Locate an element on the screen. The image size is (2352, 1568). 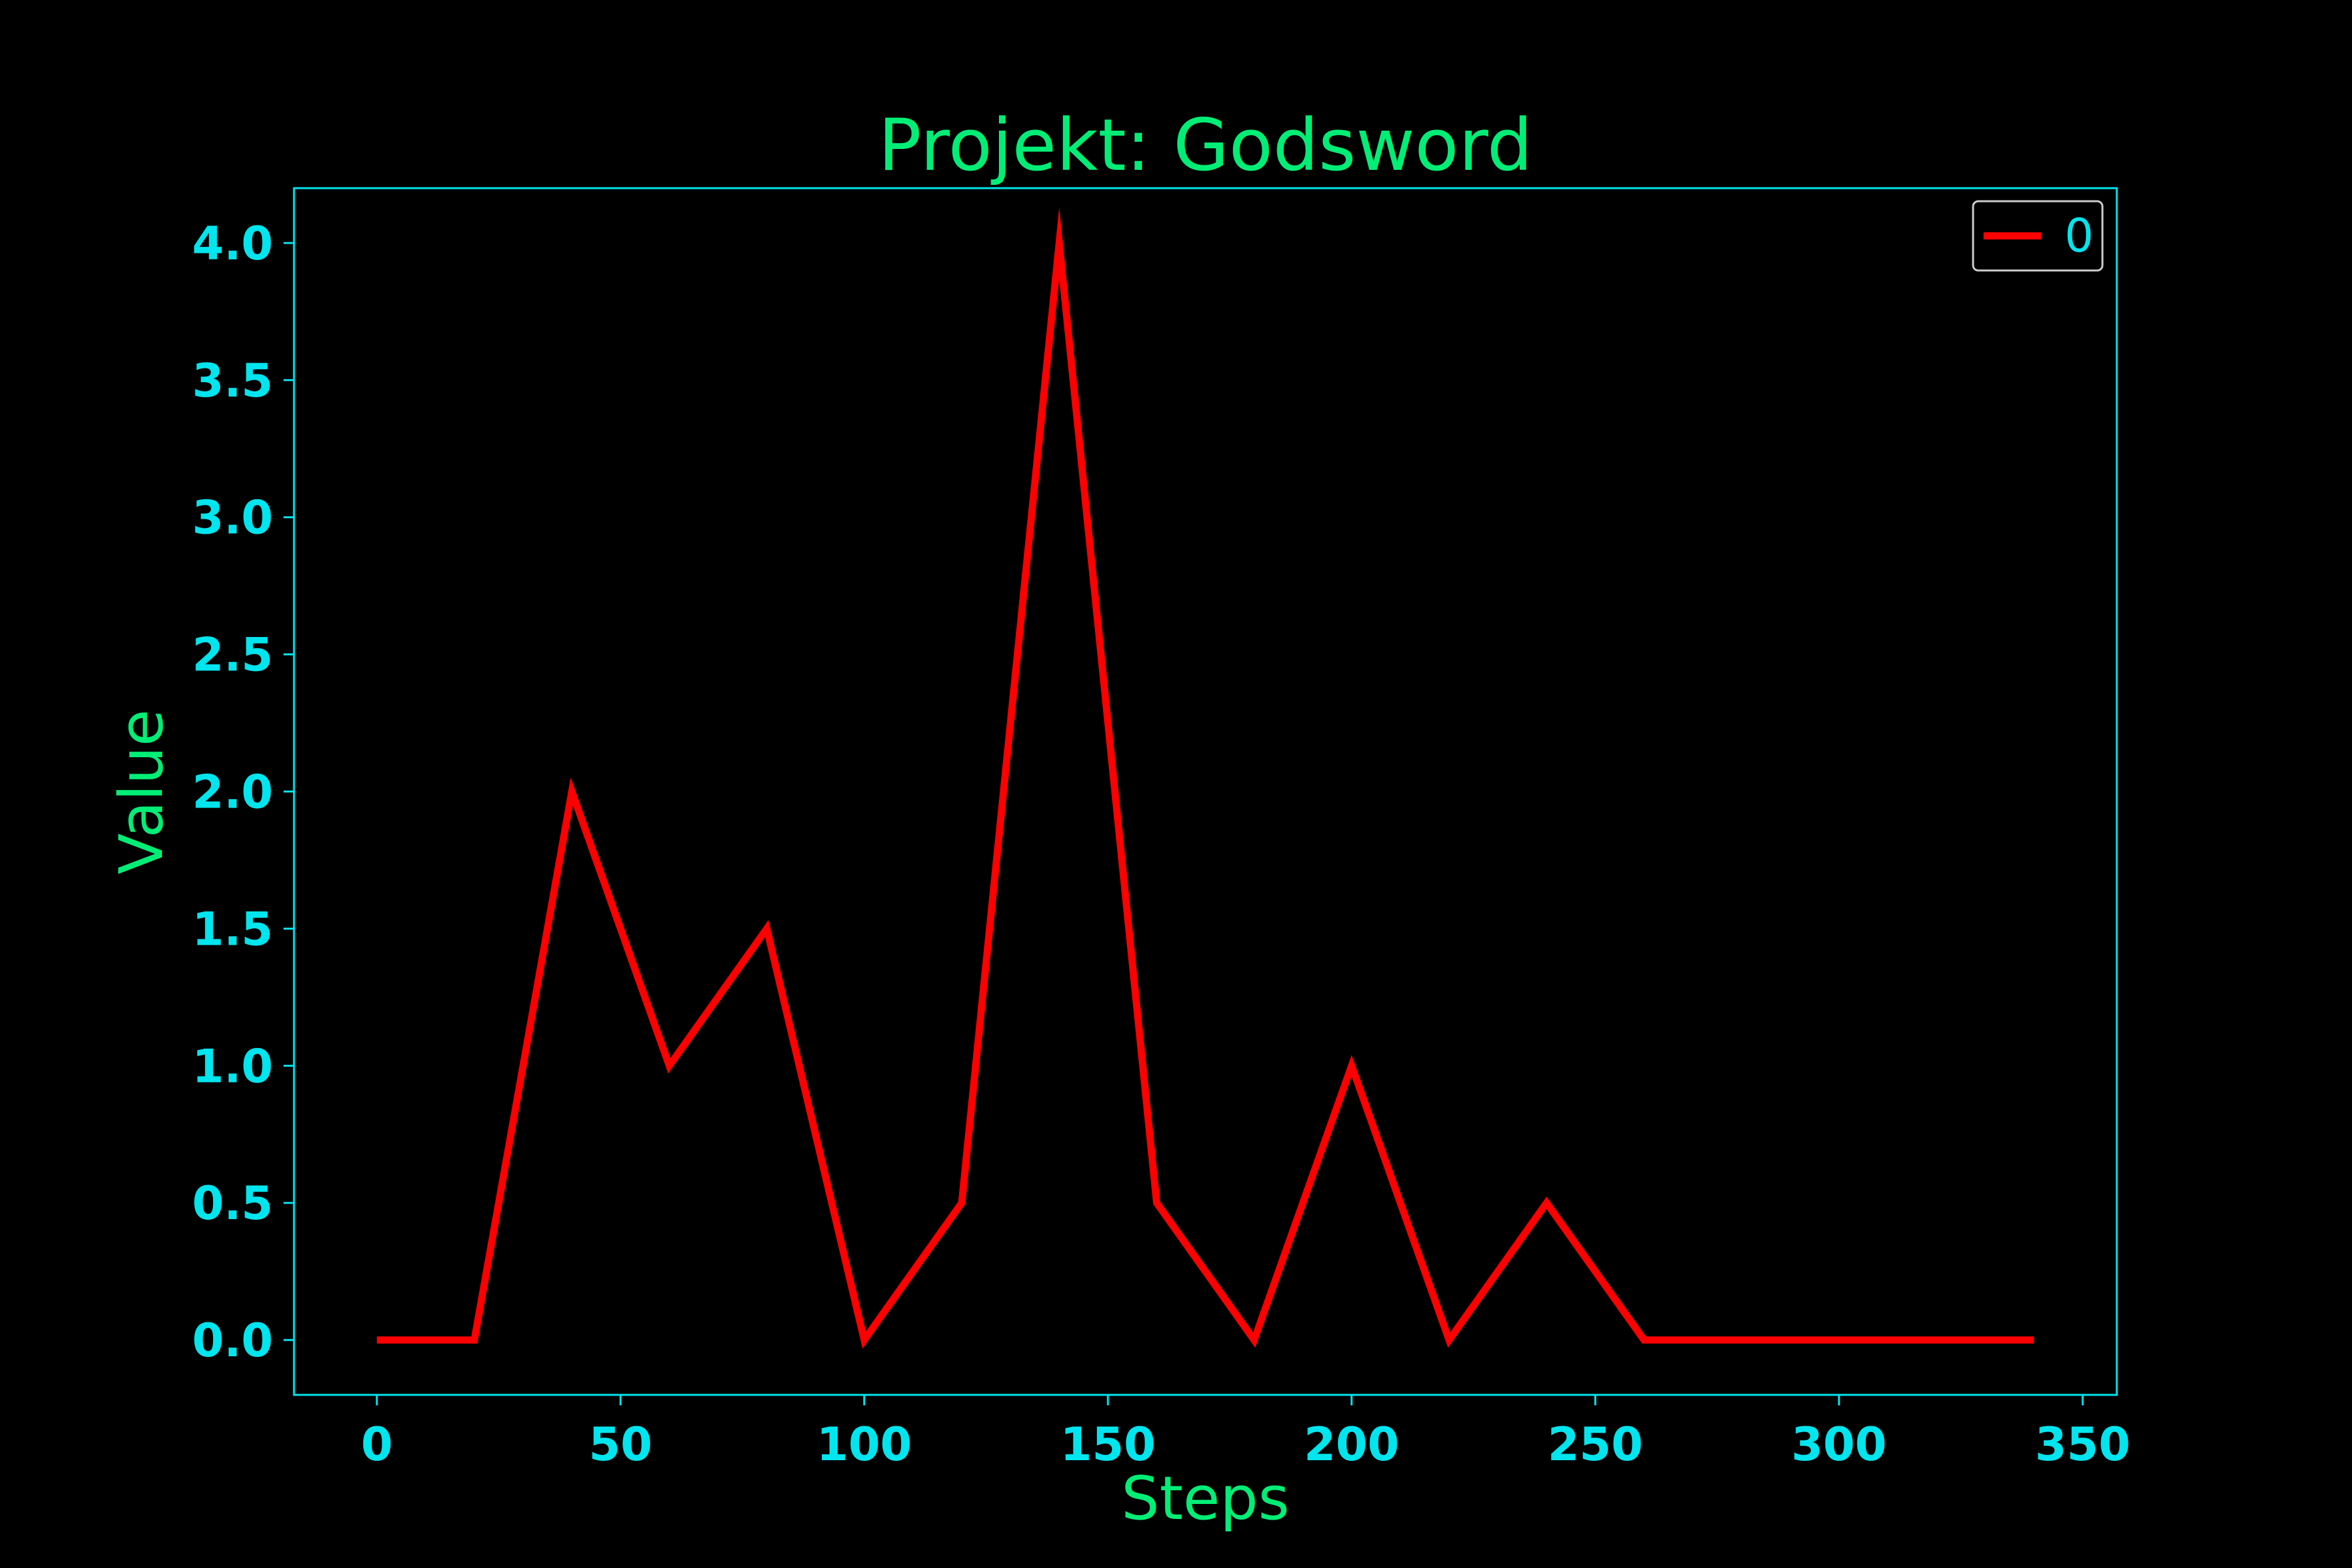
y-tick-label: 3.5 is located at coordinates (232, 381).